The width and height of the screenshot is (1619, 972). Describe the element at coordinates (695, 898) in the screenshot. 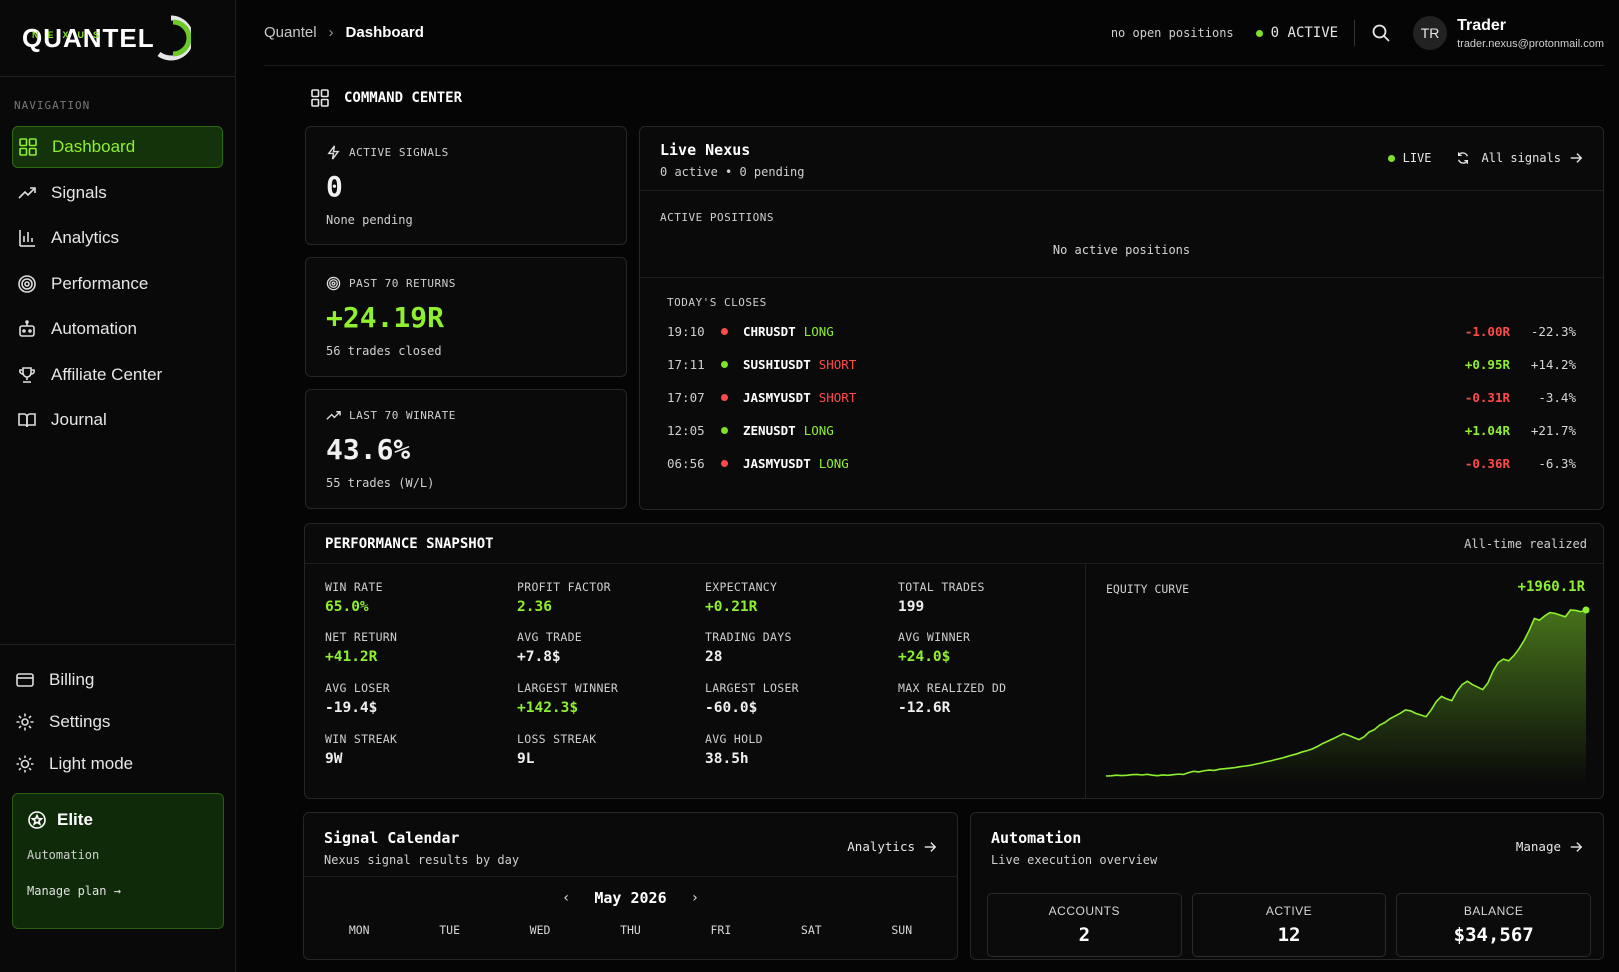

I see `chevron-right-icon: ›` at that location.